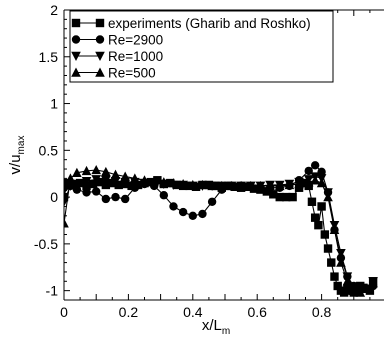 Image resolution: width=384 pixels, height=338 pixels. I want to click on legend-marker-0-b, so click(100, 23).